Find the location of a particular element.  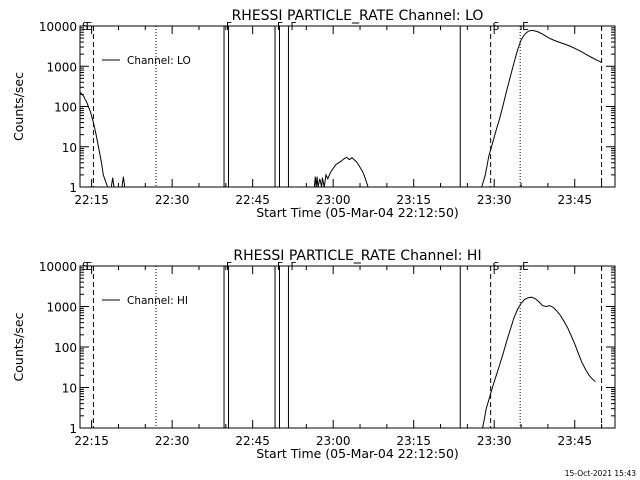

legend-entry: Channel: HI is located at coordinates (157, 301).